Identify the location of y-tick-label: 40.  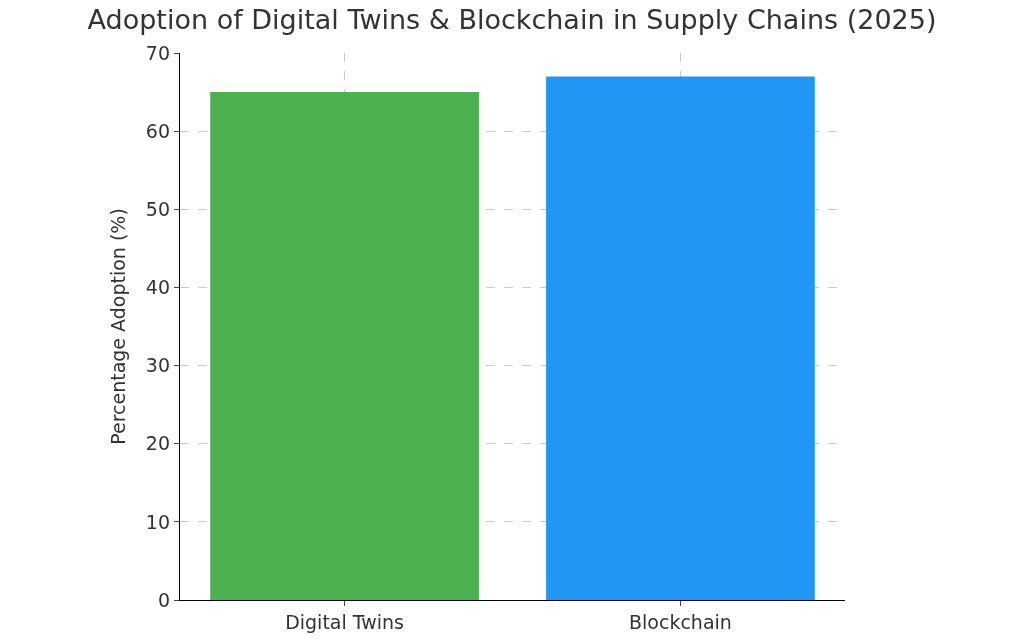
(158, 287).